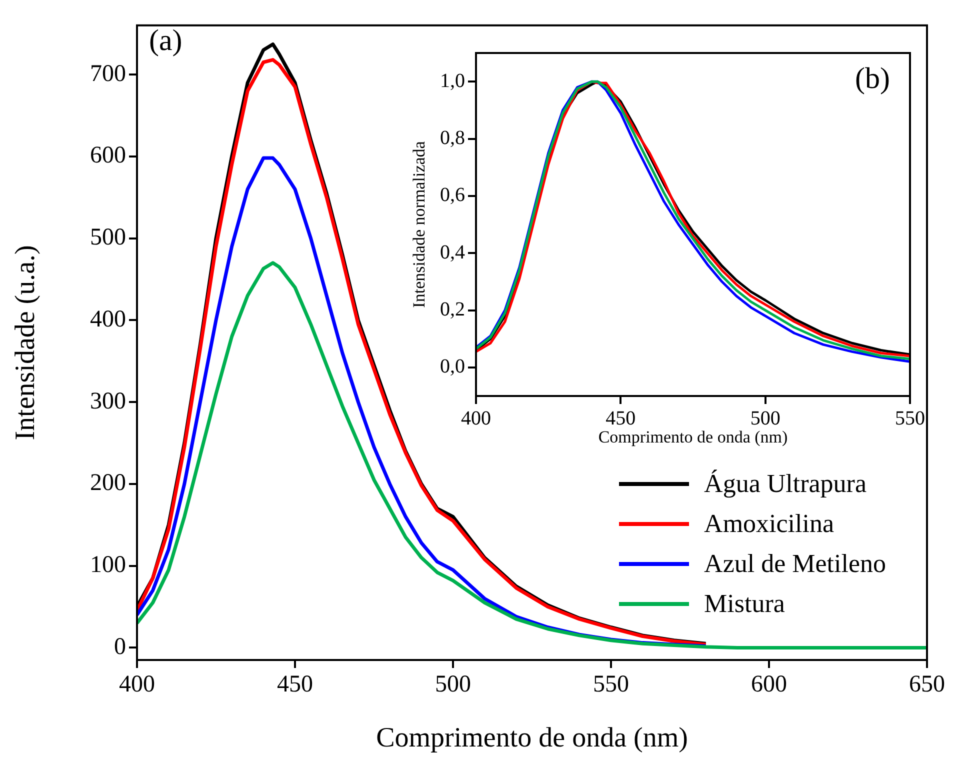  I want to click on y-tick-label: 200, so click(108, 483).